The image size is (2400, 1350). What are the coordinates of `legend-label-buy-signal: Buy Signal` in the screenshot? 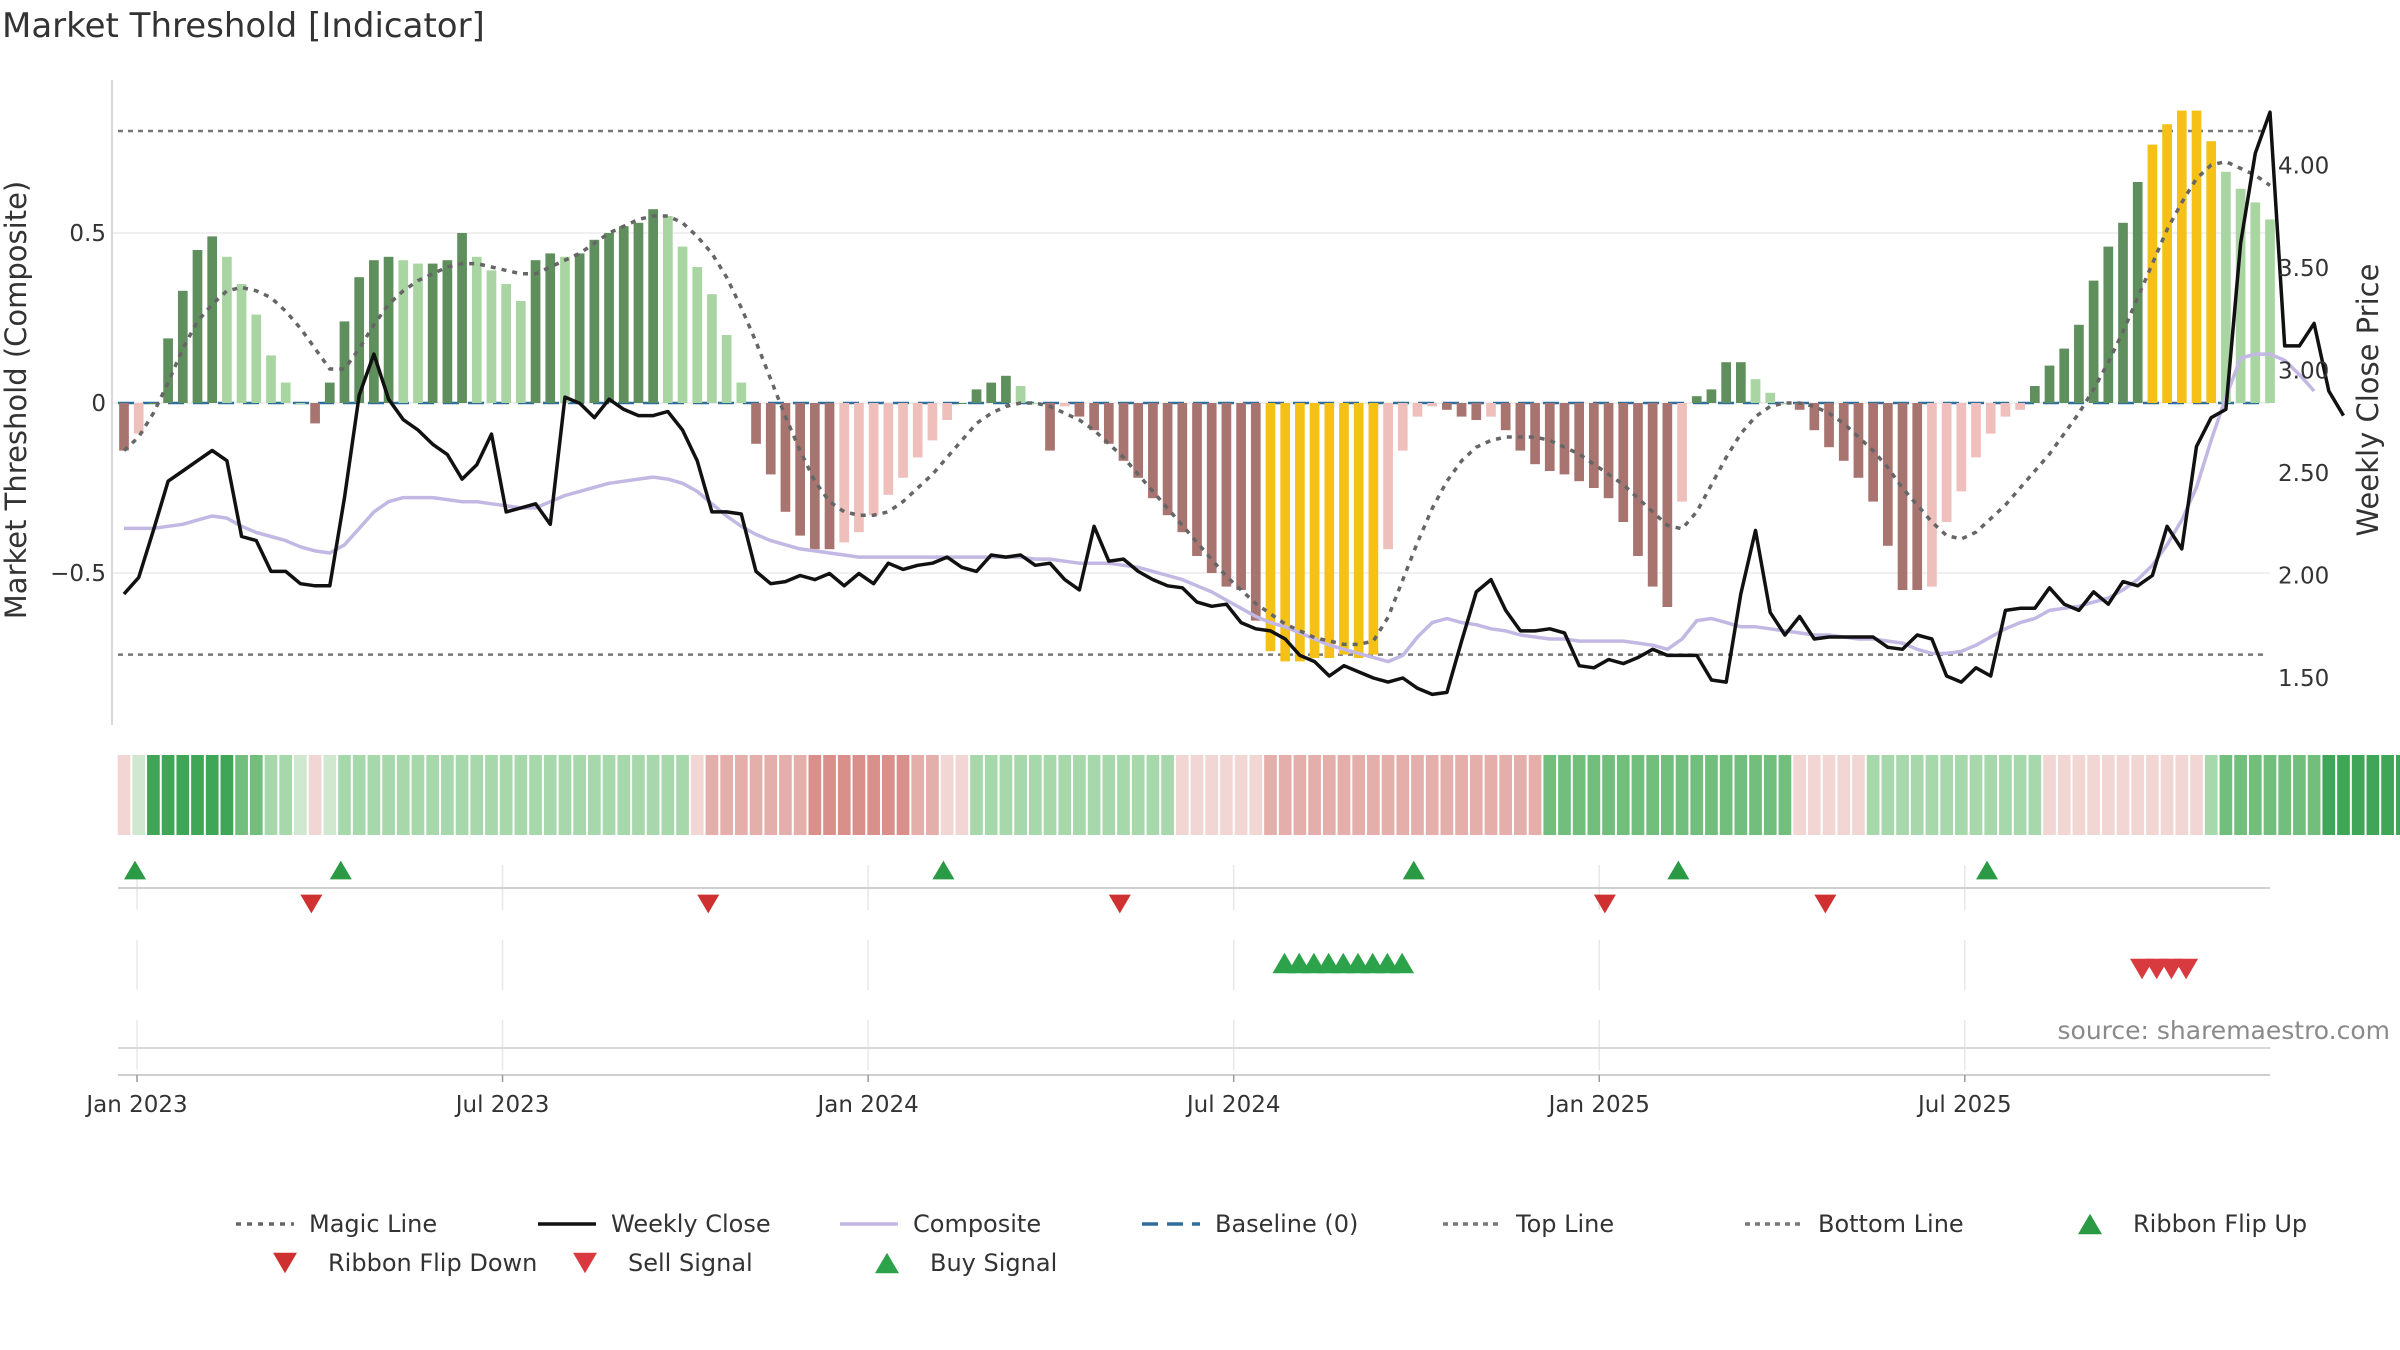 It's located at (993, 1263).